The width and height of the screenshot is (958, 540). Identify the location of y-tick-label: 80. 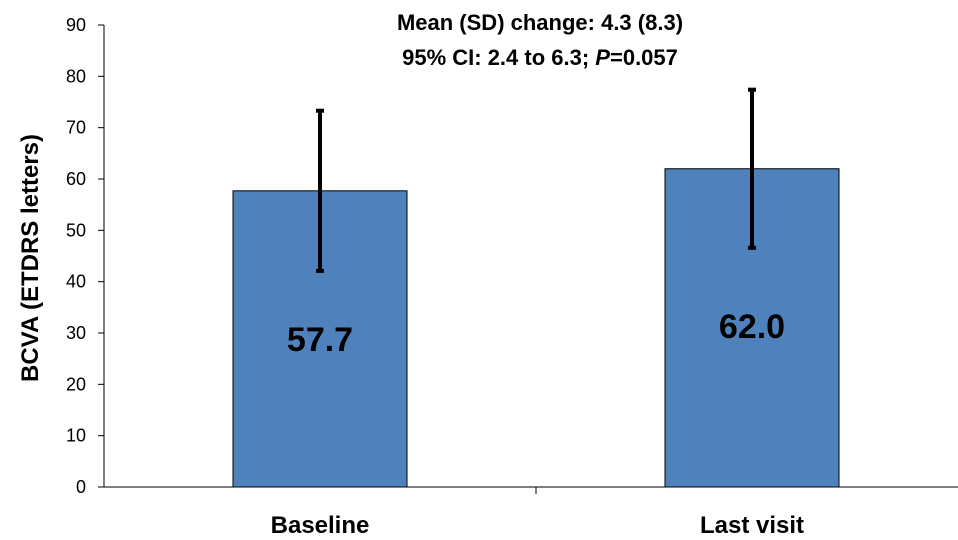
(76, 76).